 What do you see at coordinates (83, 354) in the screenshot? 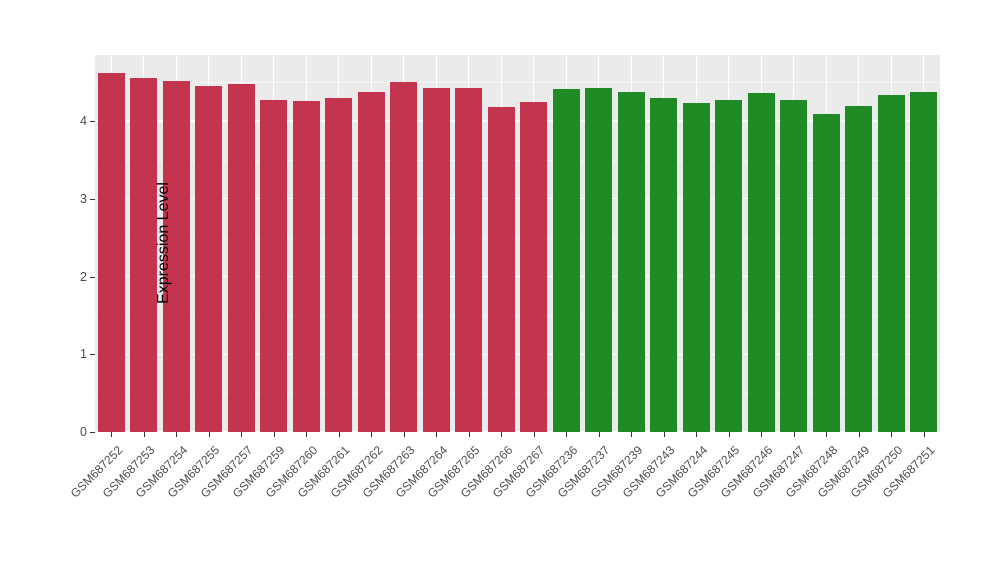
I see `y-tick-label: 1` at bounding box center [83, 354].